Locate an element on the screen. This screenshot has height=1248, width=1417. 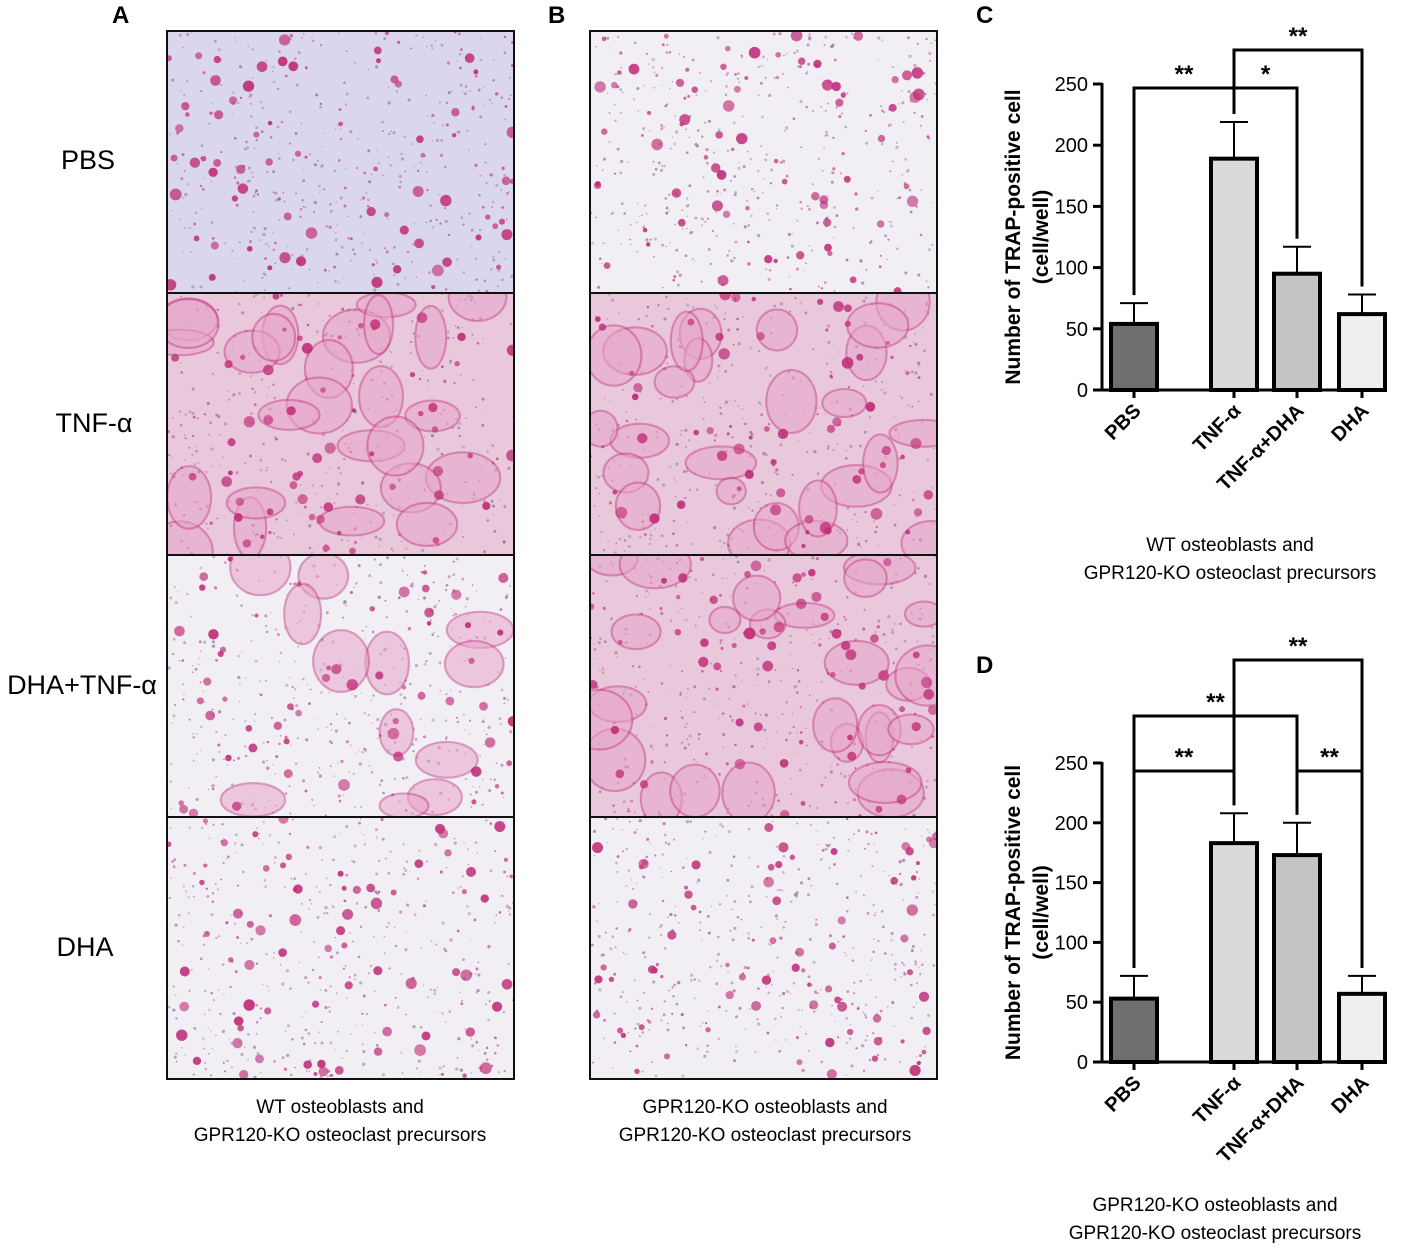
caption-a-line1: WT osteoblasts and is located at coordinates (340, 1107).